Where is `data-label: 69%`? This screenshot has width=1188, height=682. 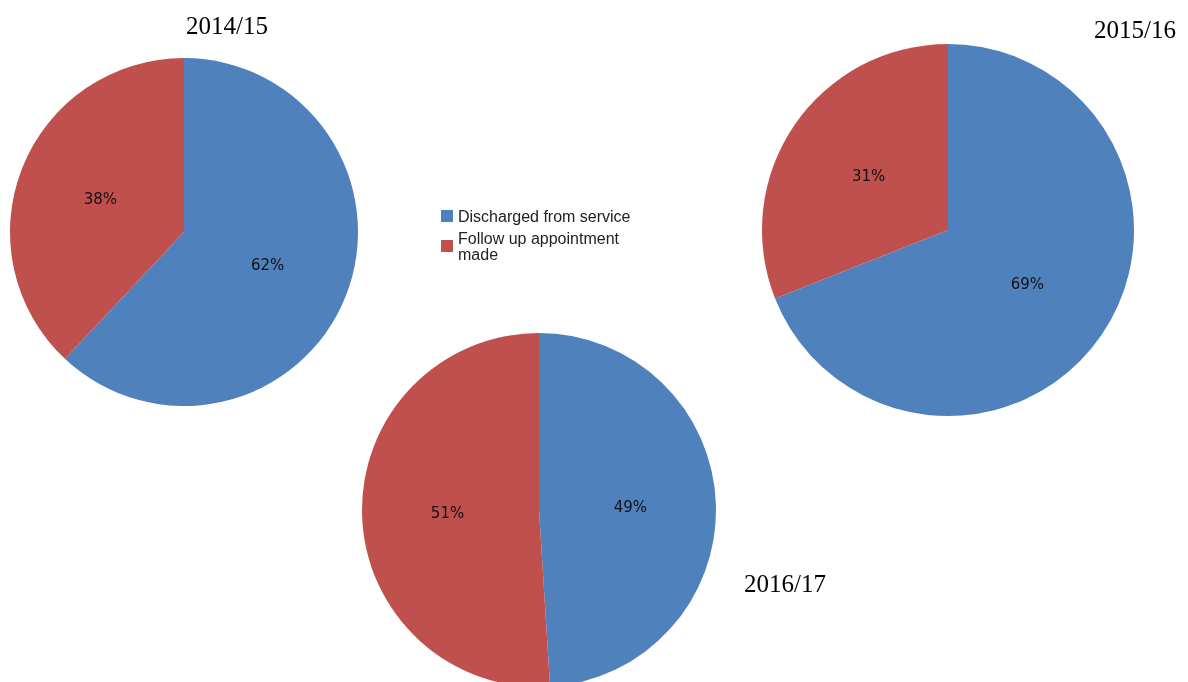
data-label: 69% is located at coordinates (1027, 283).